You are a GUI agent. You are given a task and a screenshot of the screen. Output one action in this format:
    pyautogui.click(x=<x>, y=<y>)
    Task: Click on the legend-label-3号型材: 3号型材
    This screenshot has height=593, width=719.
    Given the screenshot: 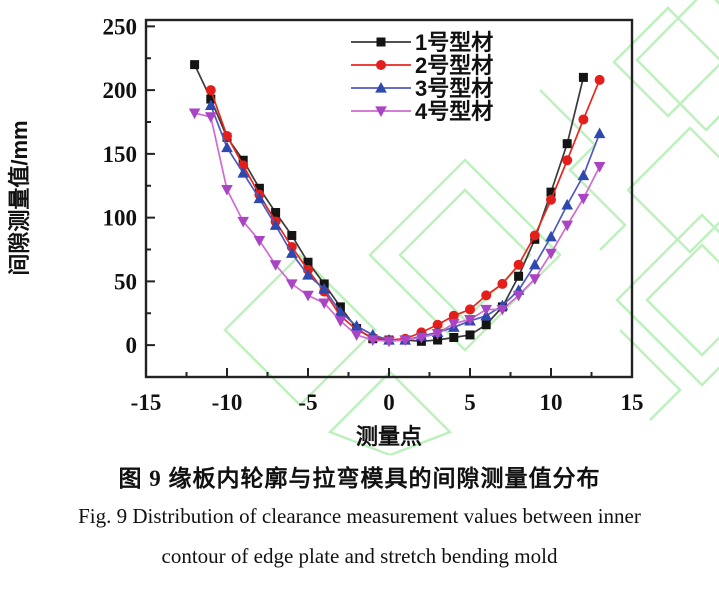 What is the action you would take?
    pyautogui.click(x=454, y=88)
    